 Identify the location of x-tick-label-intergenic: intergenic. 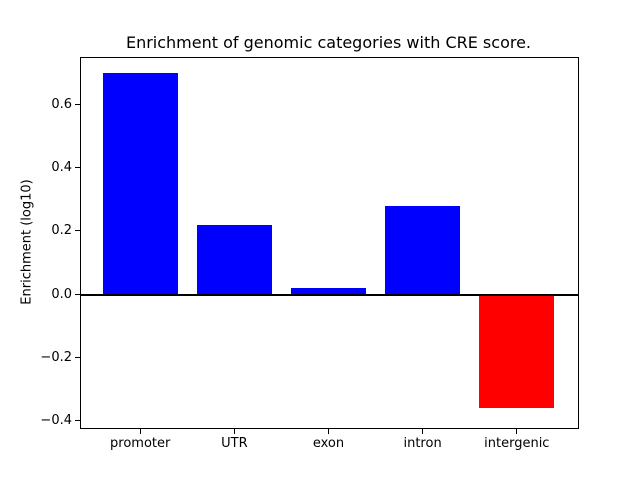
(517, 443).